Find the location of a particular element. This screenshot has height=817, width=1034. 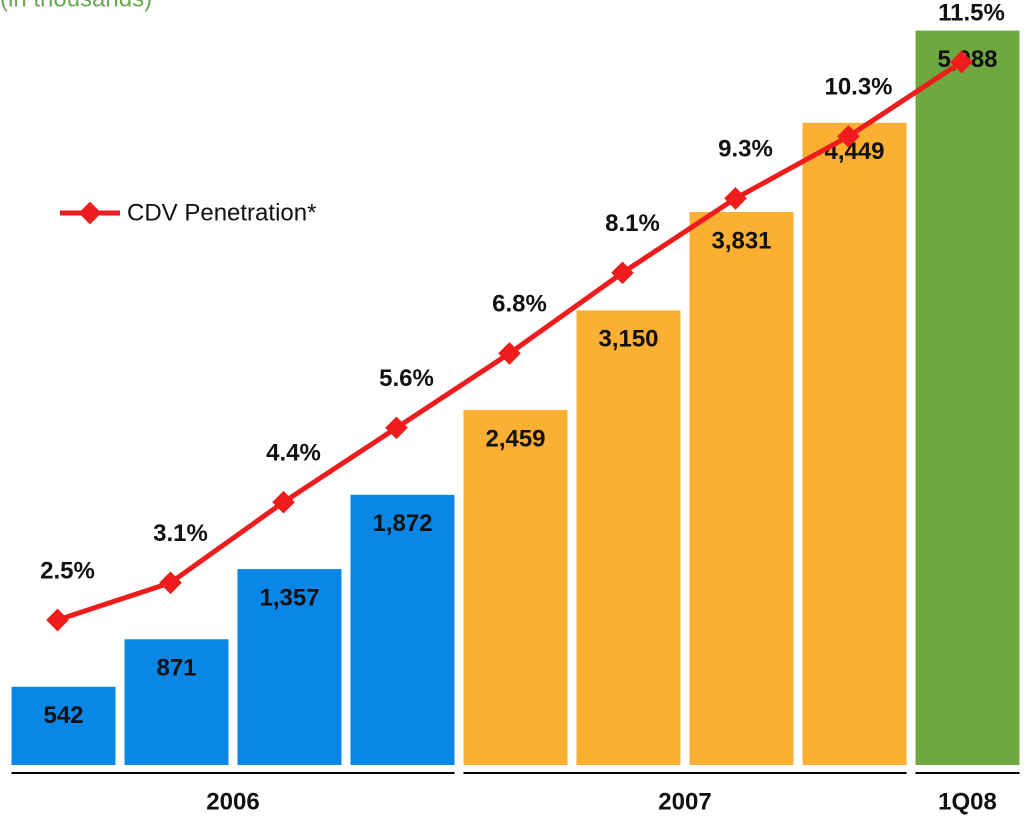

line-value-label: 5.6% is located at coordinates (406, 378).